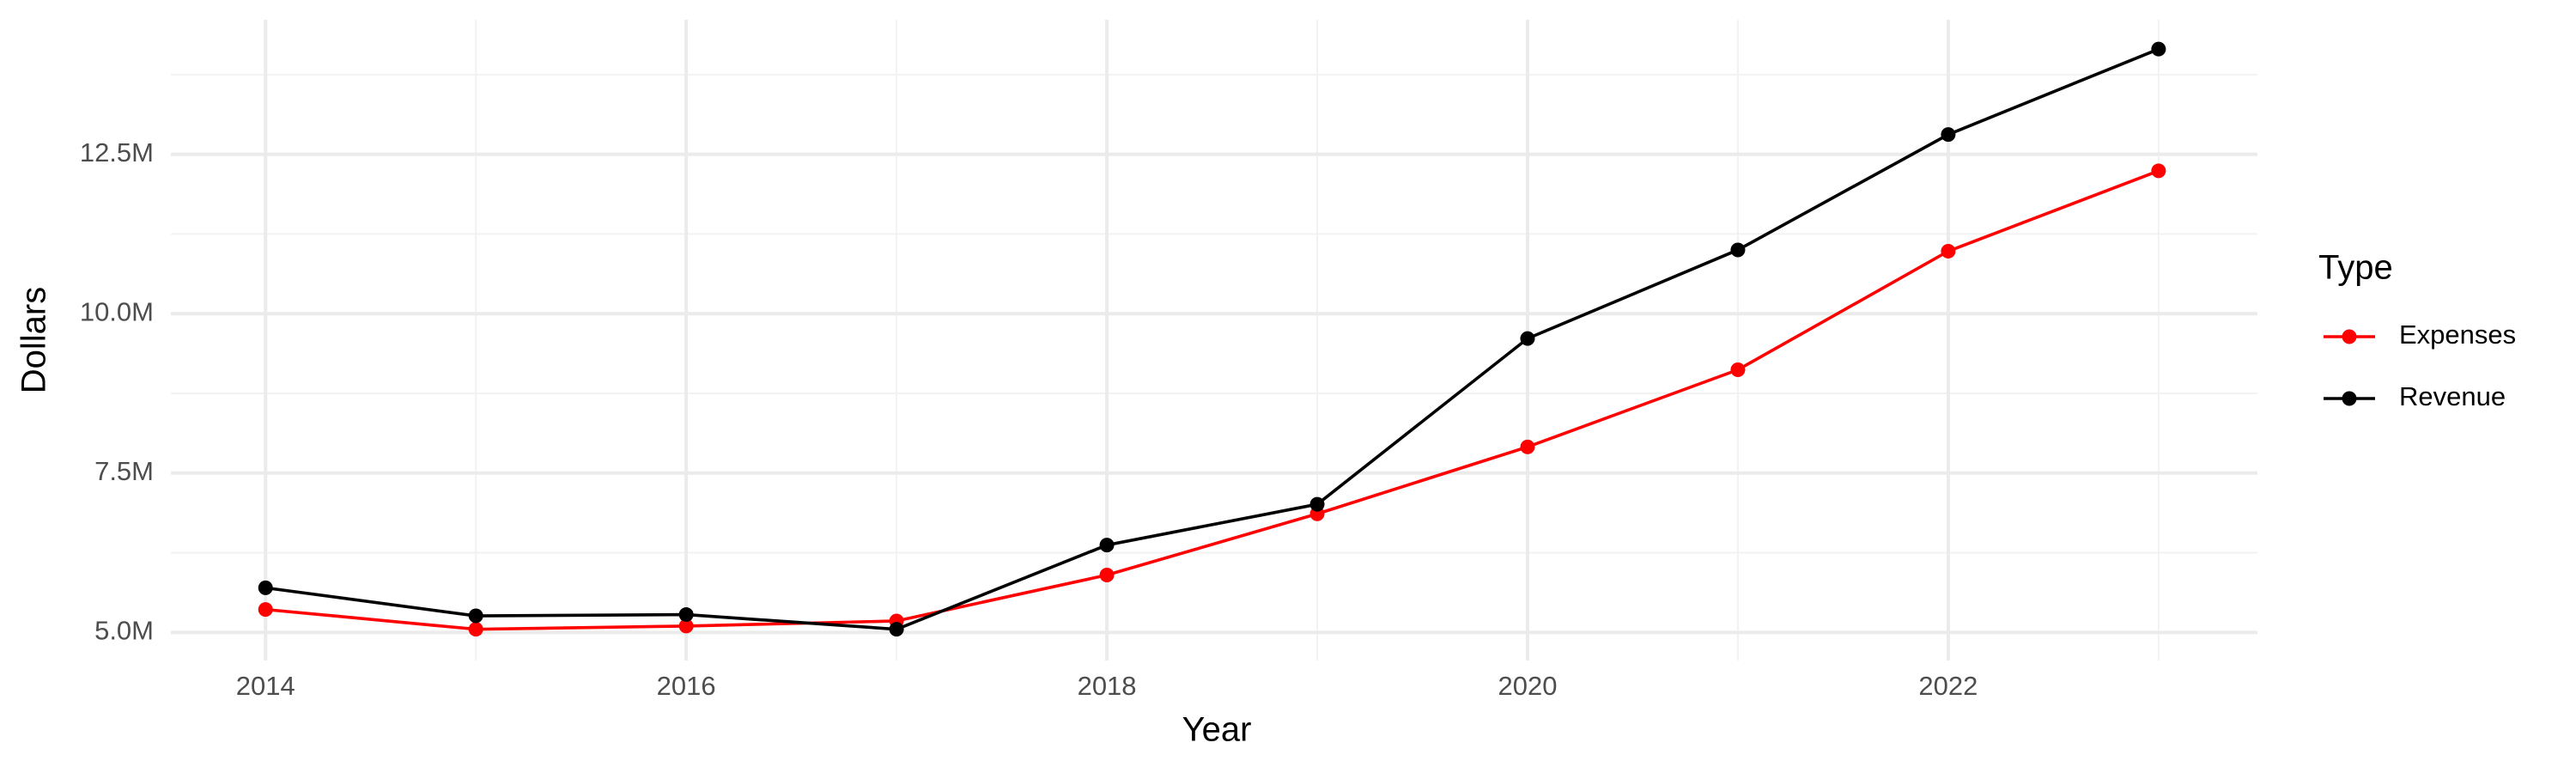 This screenshot has width=2576, height=773. Describe the element at coordinates (117, 152) in the screenshot. I see `y-tick-label: 12.5M` at that location.